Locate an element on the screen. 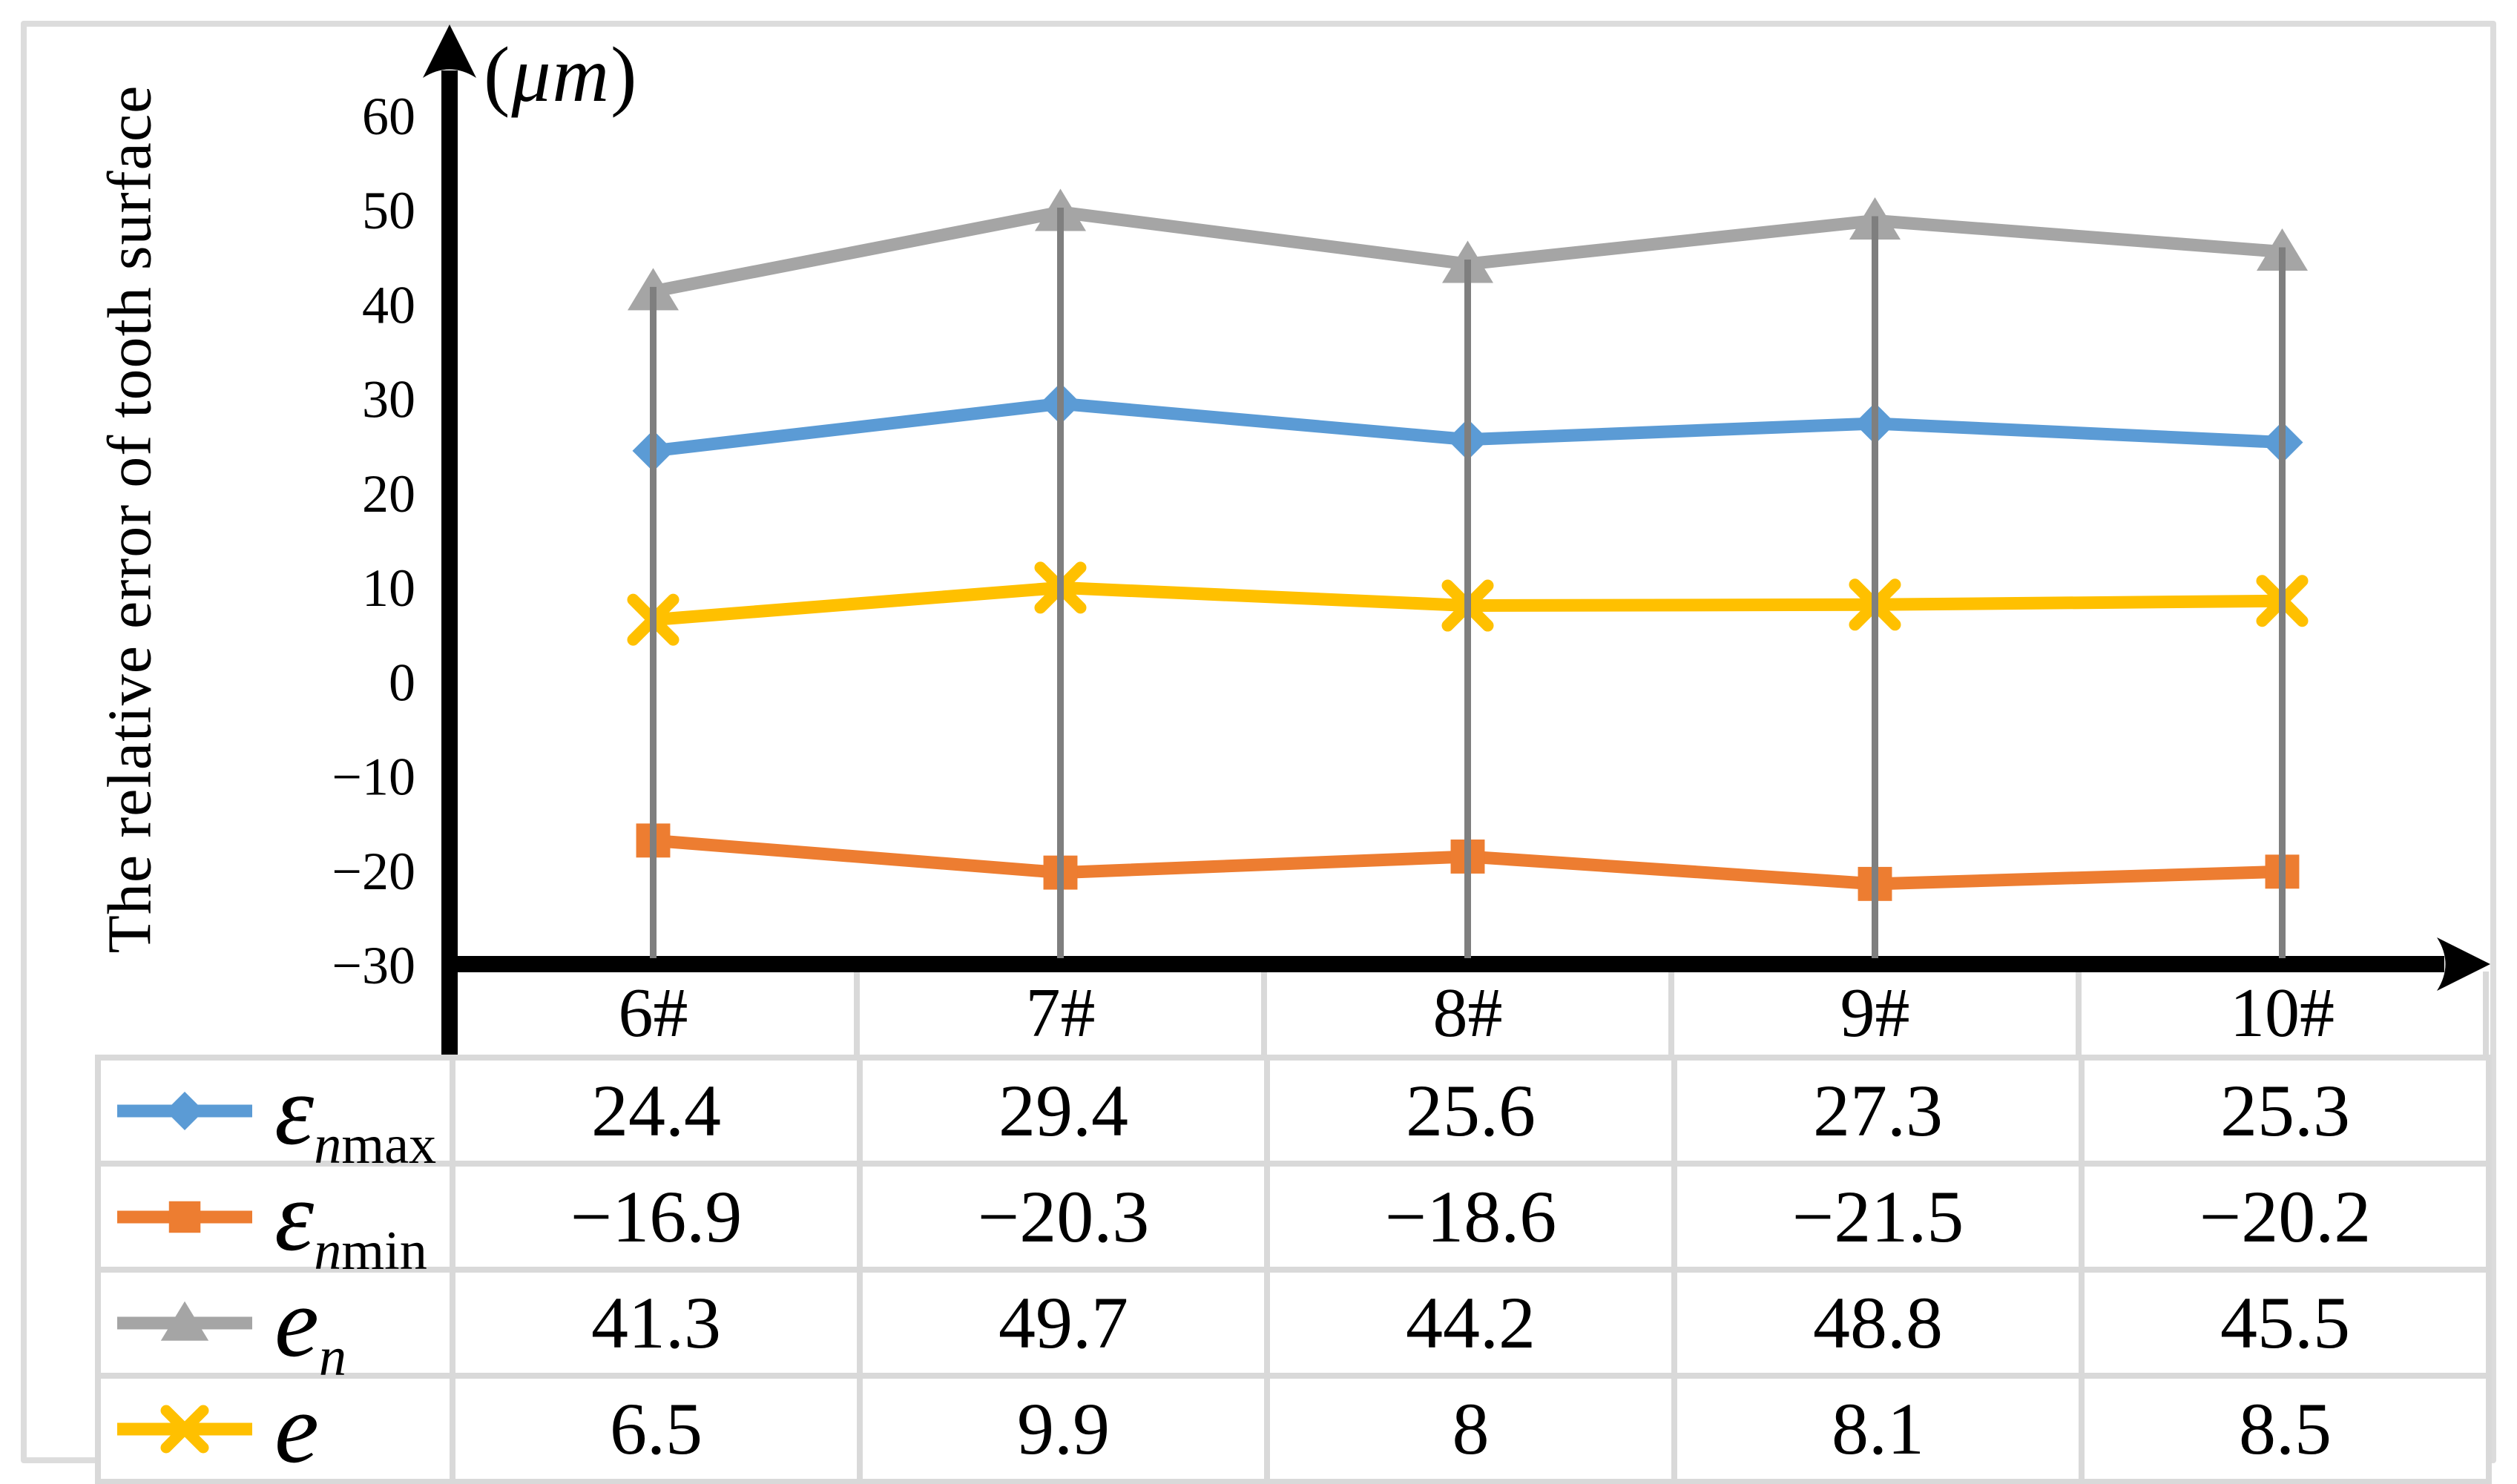 This screenshot has width=2517, height=1484. unit-close-paren: ) is located at coordinates (625, 74).